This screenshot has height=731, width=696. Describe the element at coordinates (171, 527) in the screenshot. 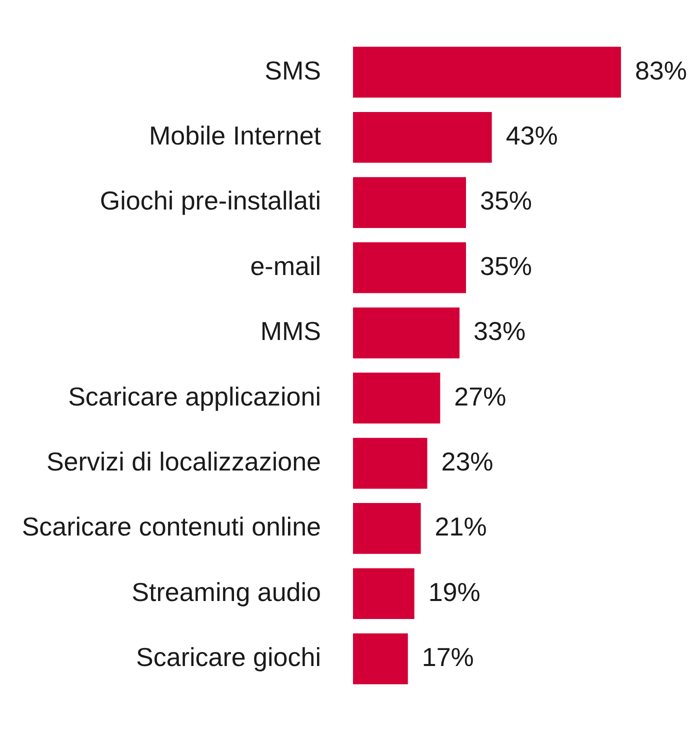

I see `y-tick-label: Scaricare contenuti online` at that location.